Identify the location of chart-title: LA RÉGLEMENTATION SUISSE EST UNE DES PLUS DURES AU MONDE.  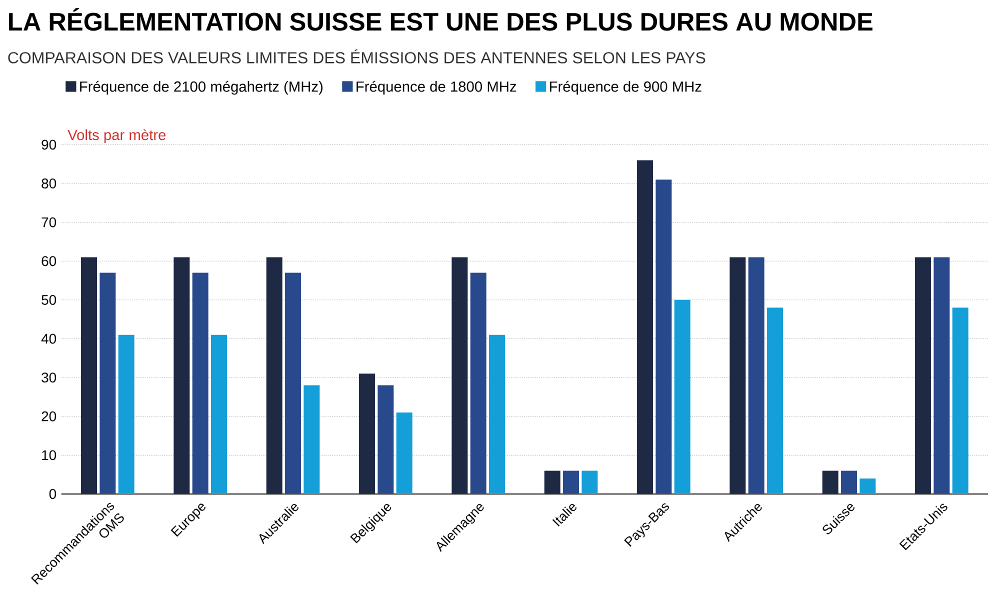
(440, 19).